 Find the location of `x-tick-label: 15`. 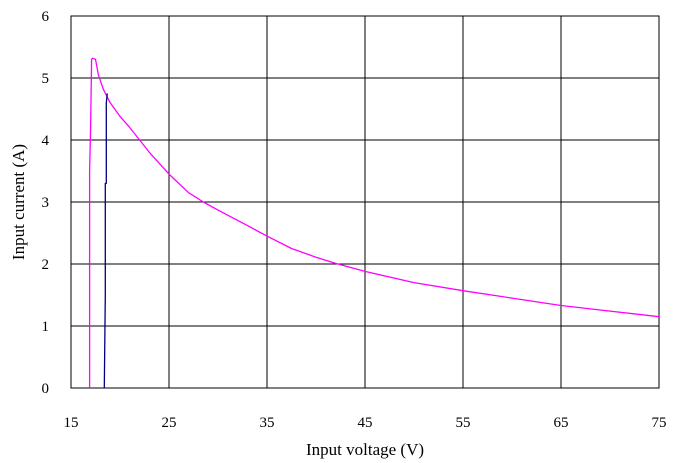

x-tick-label: 15 is located at coordinates (71, 423).